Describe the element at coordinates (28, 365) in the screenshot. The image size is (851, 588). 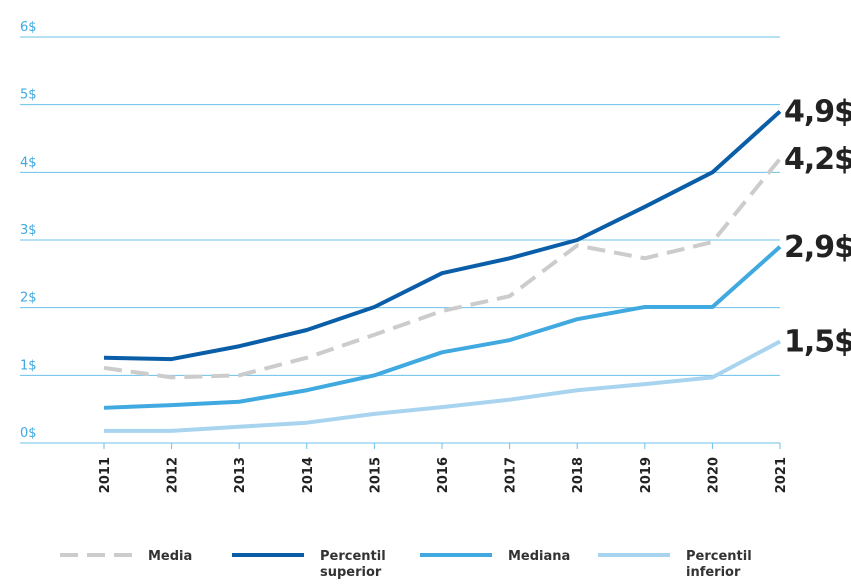
I see `y-tick-label: 1$` at that location.